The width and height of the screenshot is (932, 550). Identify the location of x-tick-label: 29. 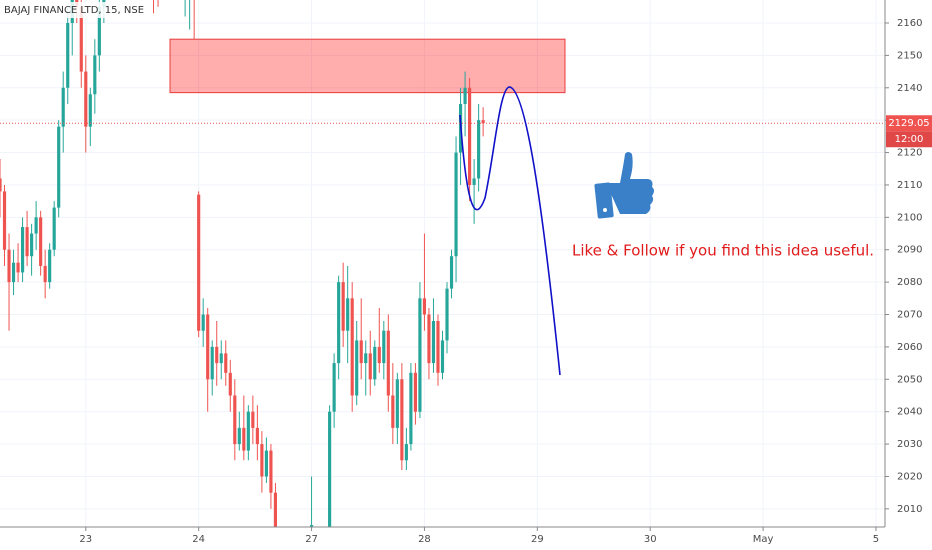
(537, 539).